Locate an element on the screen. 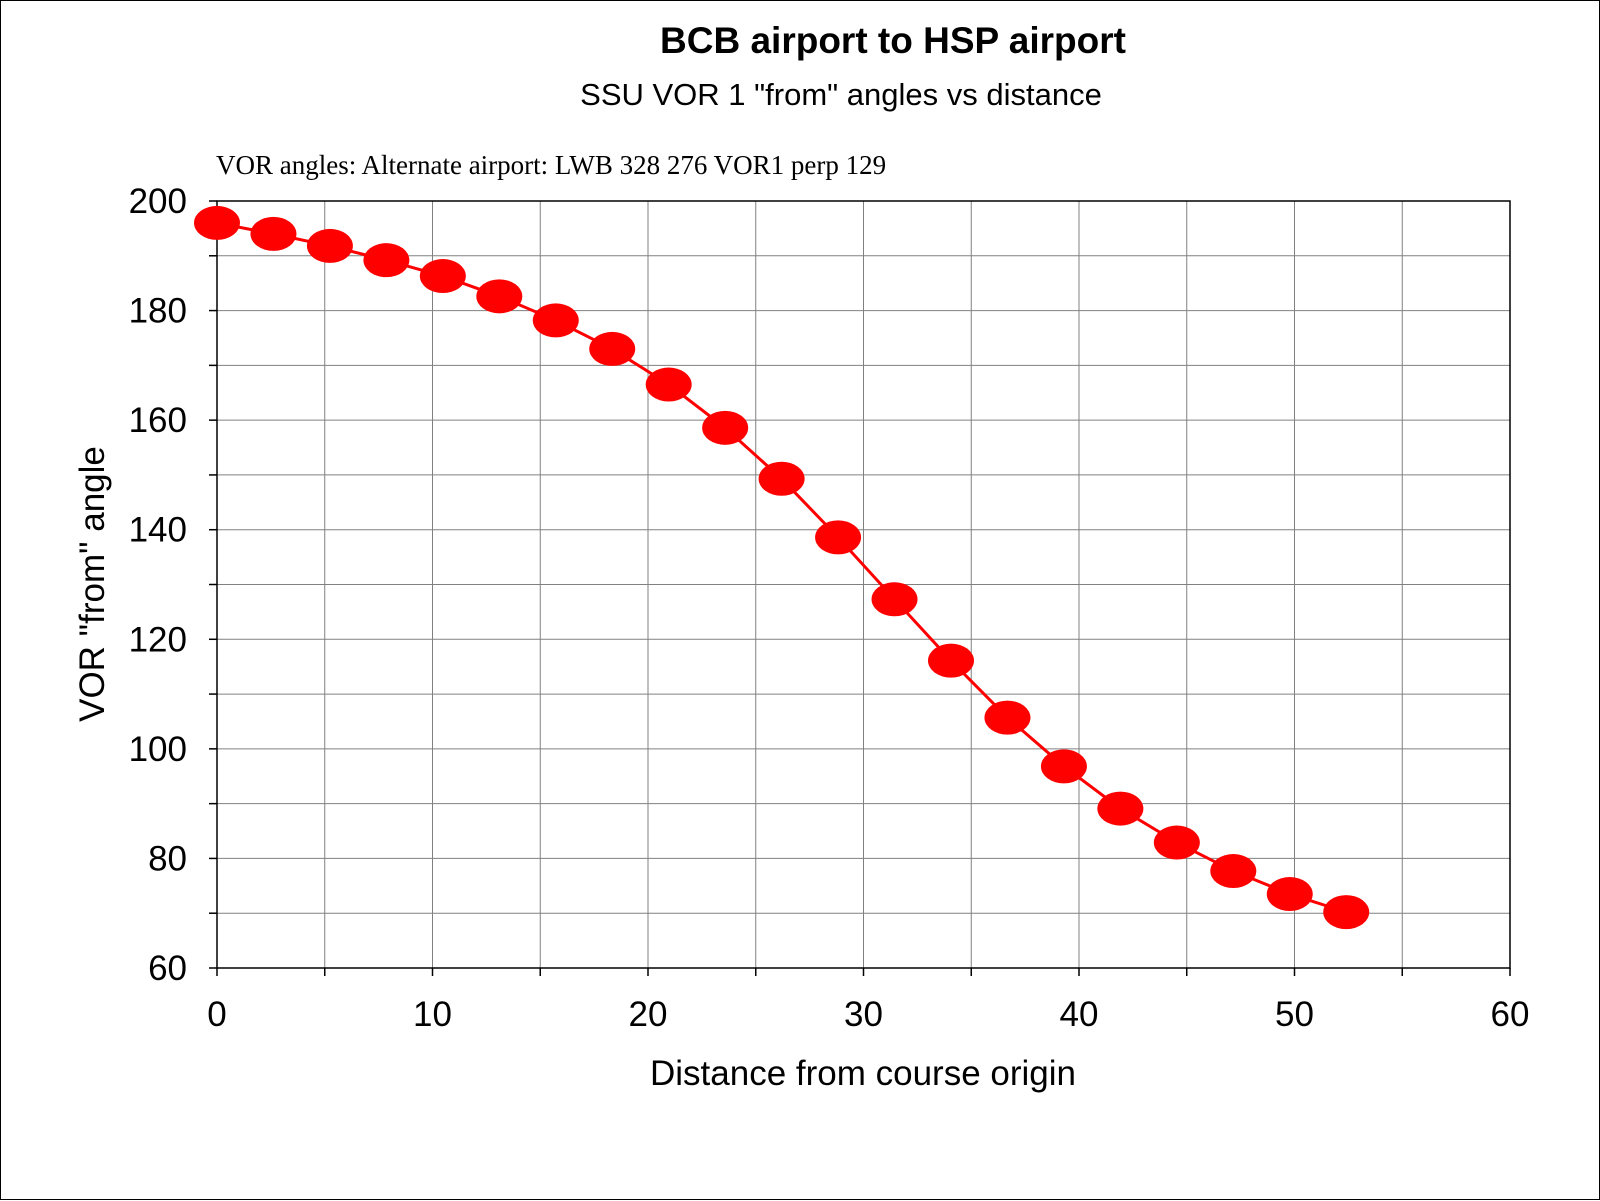 The width and height of the screenshot is (1600, 1201). y-tick-label: 200 is located at coordinates (158, 201).